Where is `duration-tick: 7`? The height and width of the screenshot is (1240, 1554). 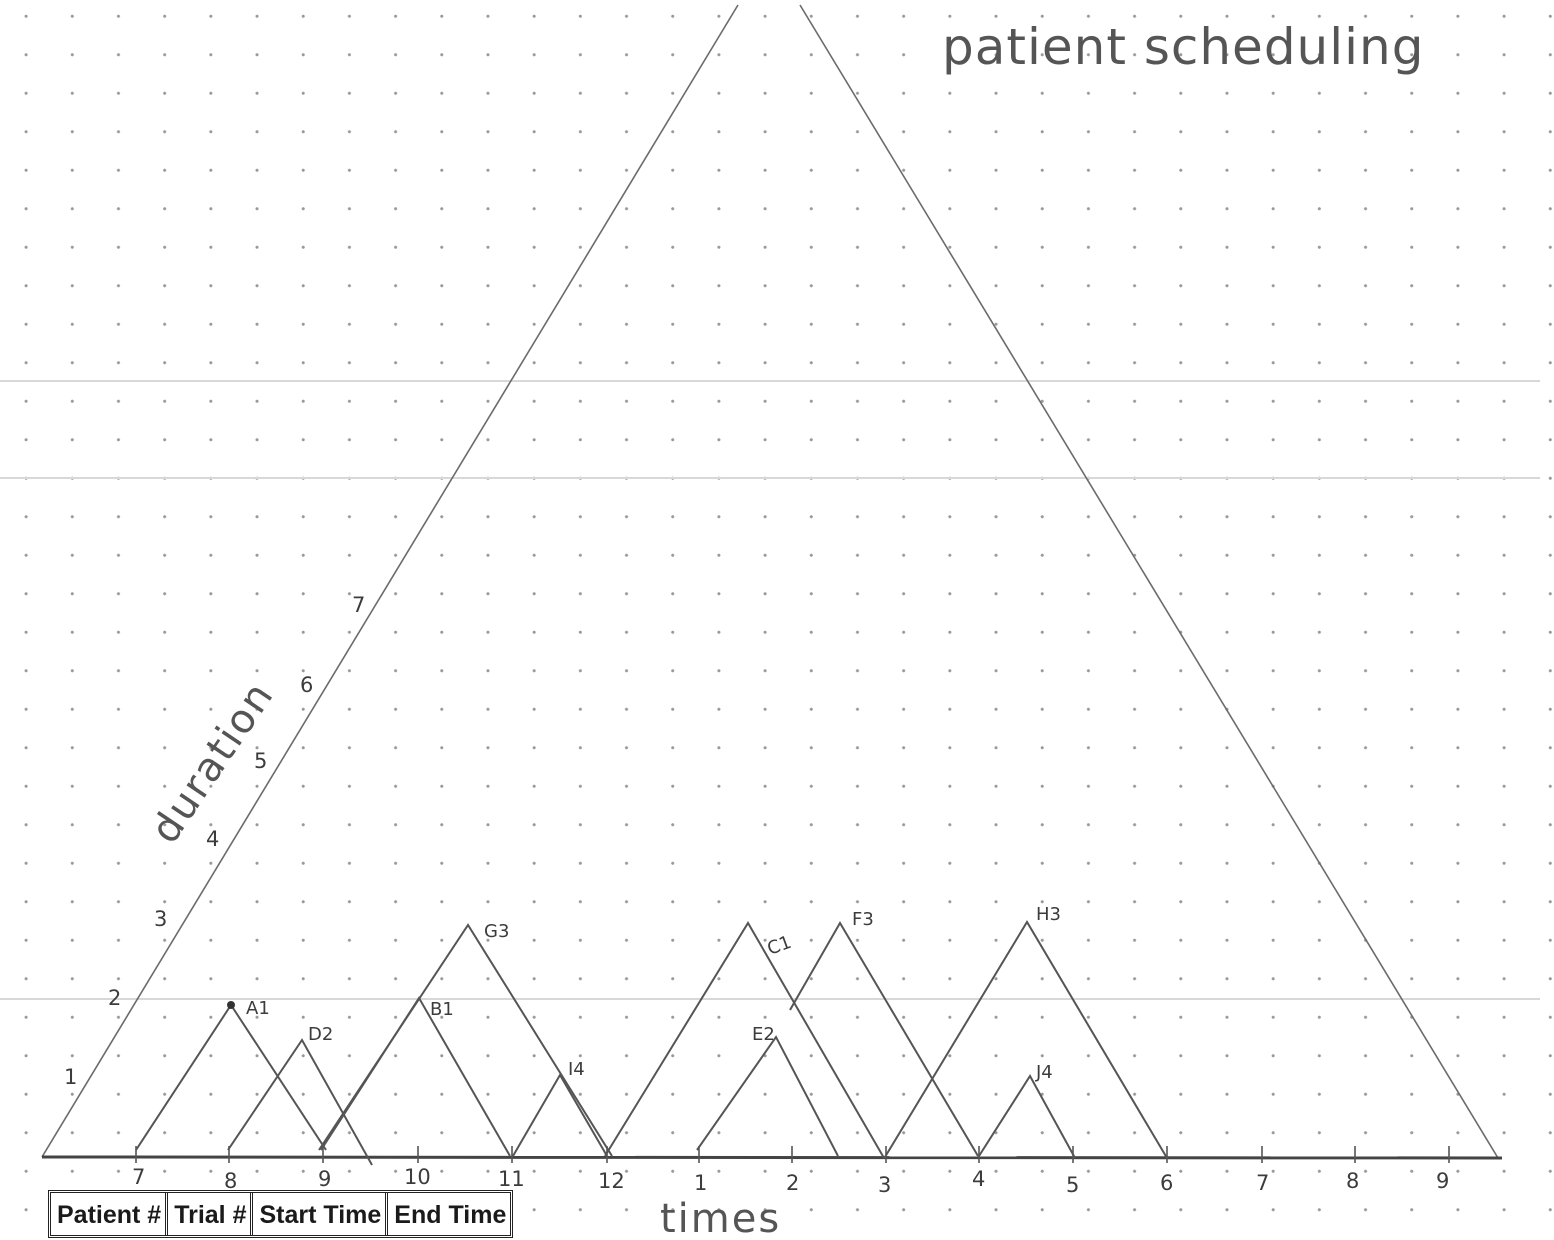
duration-tick: 7 is located at coordinates (358, 605).